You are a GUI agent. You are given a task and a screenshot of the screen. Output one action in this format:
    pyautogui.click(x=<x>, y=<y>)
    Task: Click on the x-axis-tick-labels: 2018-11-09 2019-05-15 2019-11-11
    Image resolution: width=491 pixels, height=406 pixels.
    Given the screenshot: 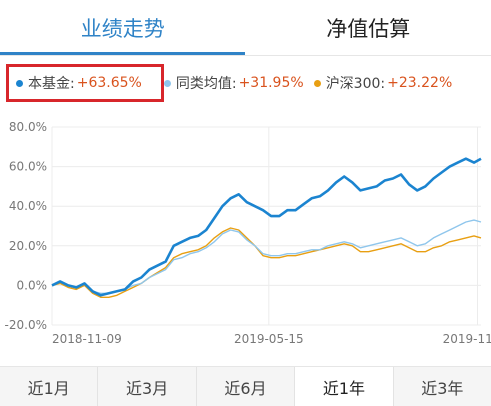 What is the action you would take?
    pyautogui.click(x=271, y=339)
    